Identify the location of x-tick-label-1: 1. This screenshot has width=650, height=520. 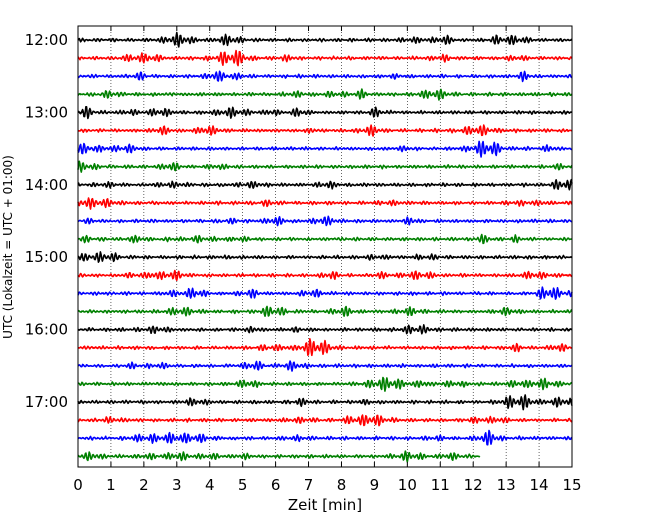
(111, 485).